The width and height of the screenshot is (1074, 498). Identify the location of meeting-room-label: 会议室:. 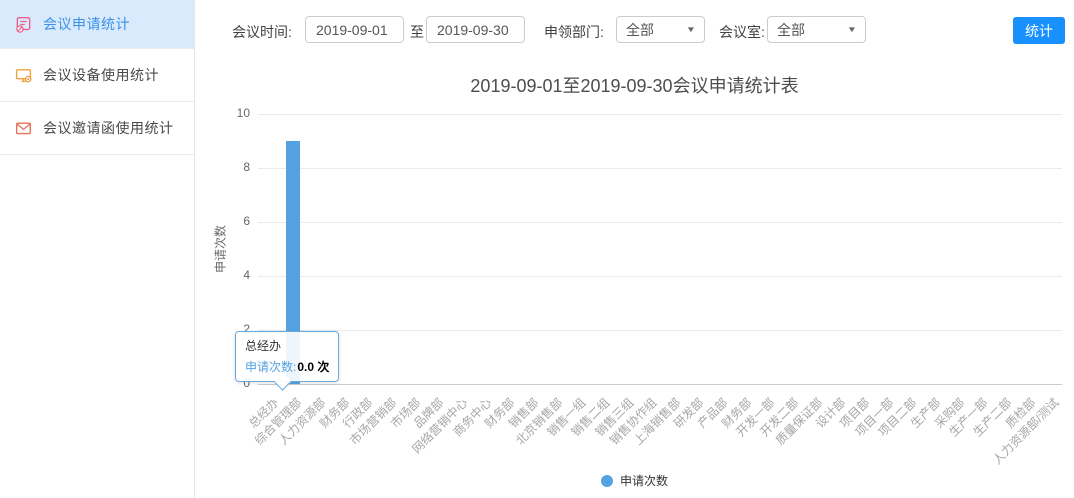
(742, 32).